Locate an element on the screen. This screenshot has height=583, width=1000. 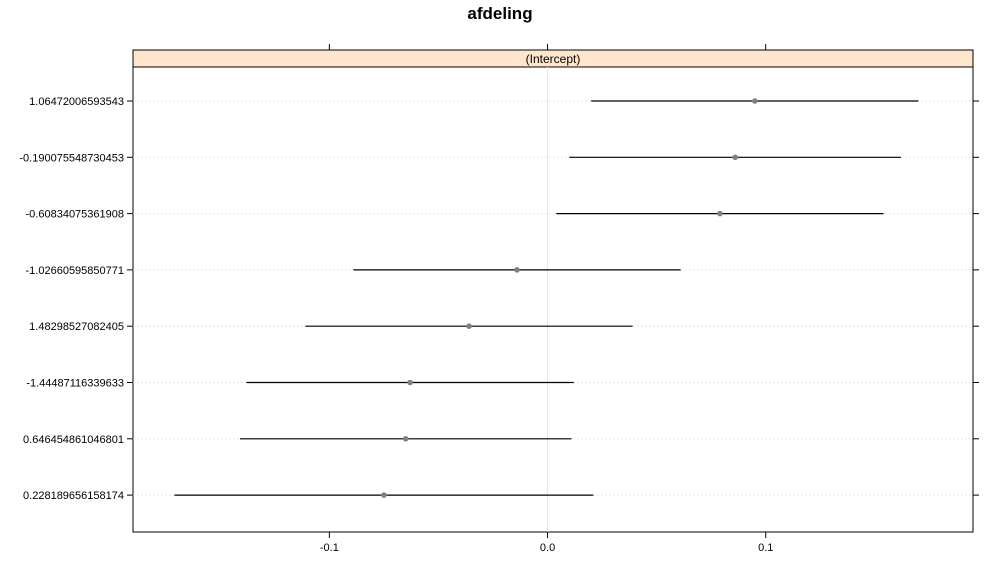
chart-title: afdeling is located at coordinates (500, 13).